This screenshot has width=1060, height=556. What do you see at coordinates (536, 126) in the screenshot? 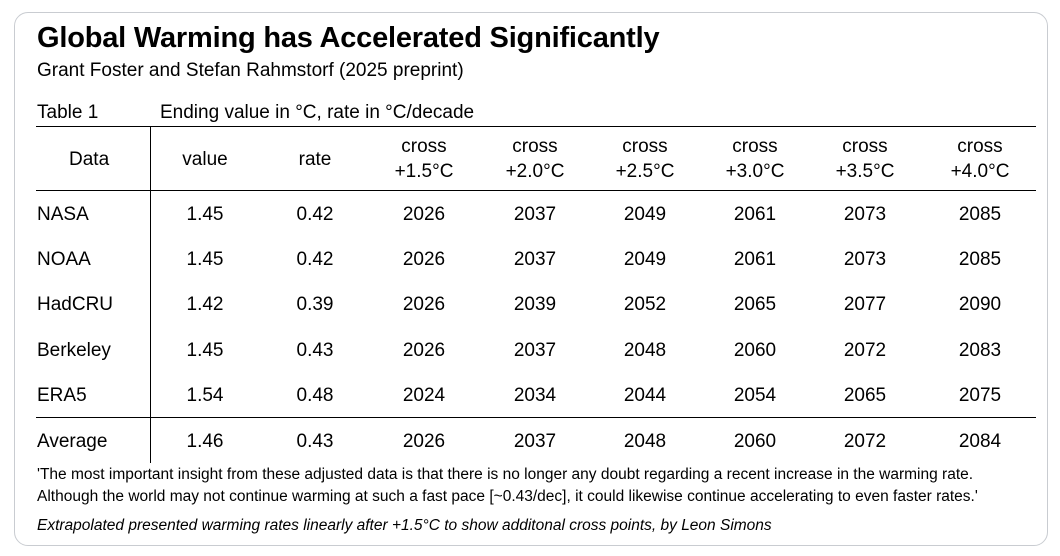
I see `table-top-rule` at bounding box center [536, 126].